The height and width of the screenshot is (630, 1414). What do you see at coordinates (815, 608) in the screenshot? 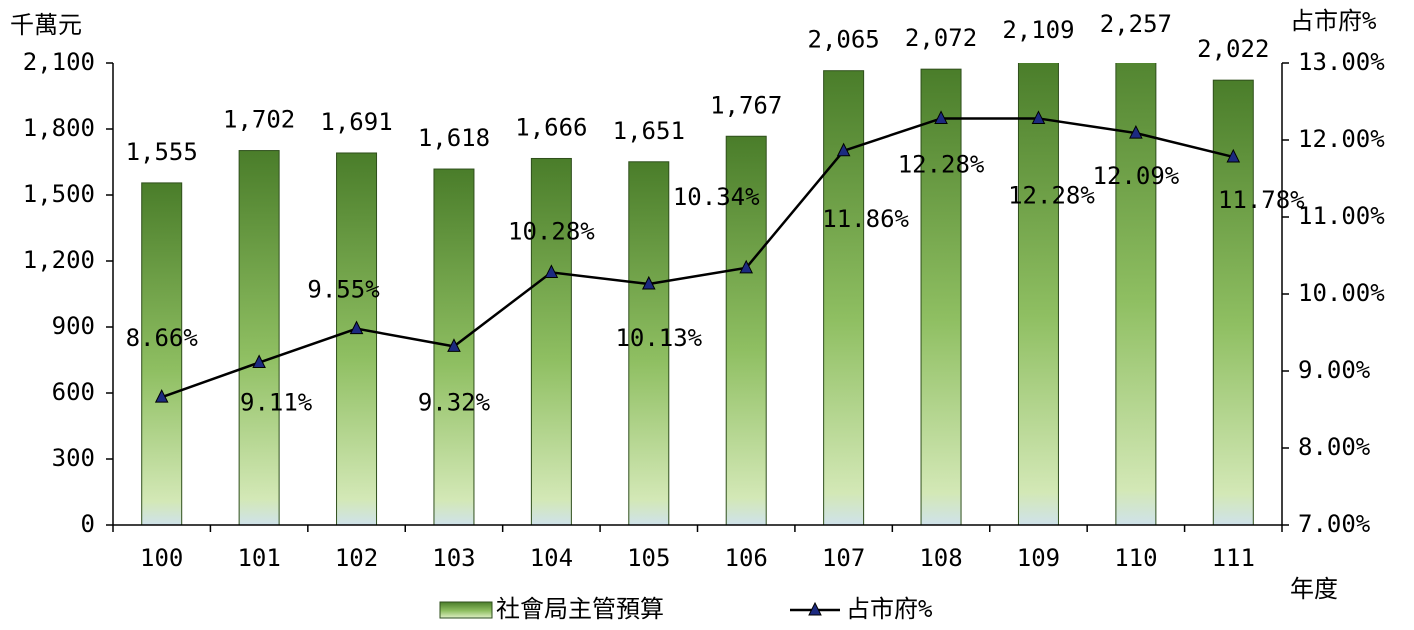
I see `legend-marker` at bounding box center [815, 608].